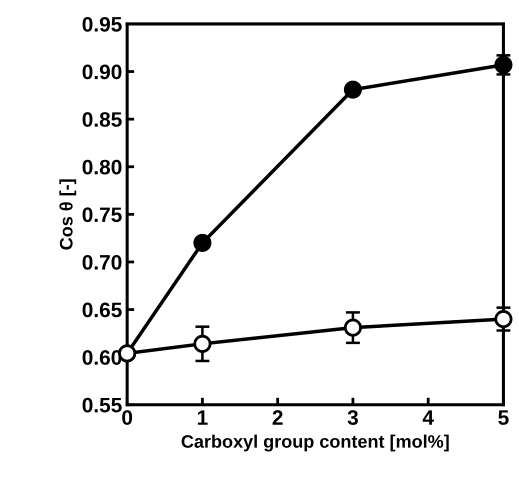 This screenshot has width=519, height=479. Describe the element at coordinates (277, 417) in the screenshot. I see `x-tick-label: 2` at that location.